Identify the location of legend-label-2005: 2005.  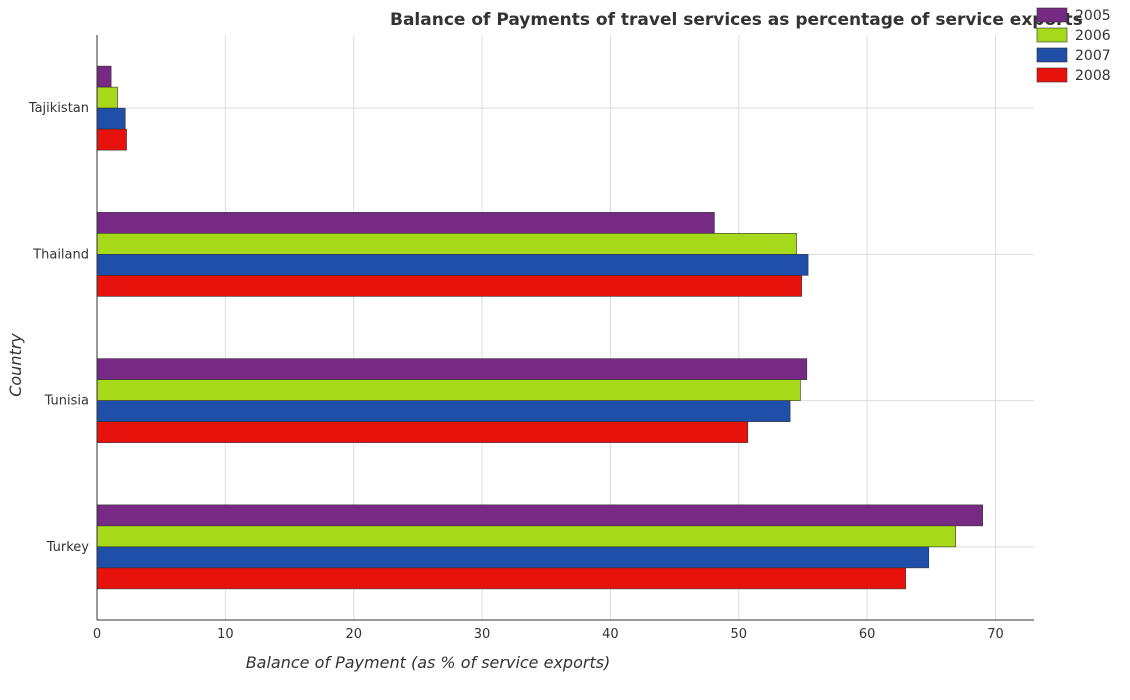
(1093, 16).